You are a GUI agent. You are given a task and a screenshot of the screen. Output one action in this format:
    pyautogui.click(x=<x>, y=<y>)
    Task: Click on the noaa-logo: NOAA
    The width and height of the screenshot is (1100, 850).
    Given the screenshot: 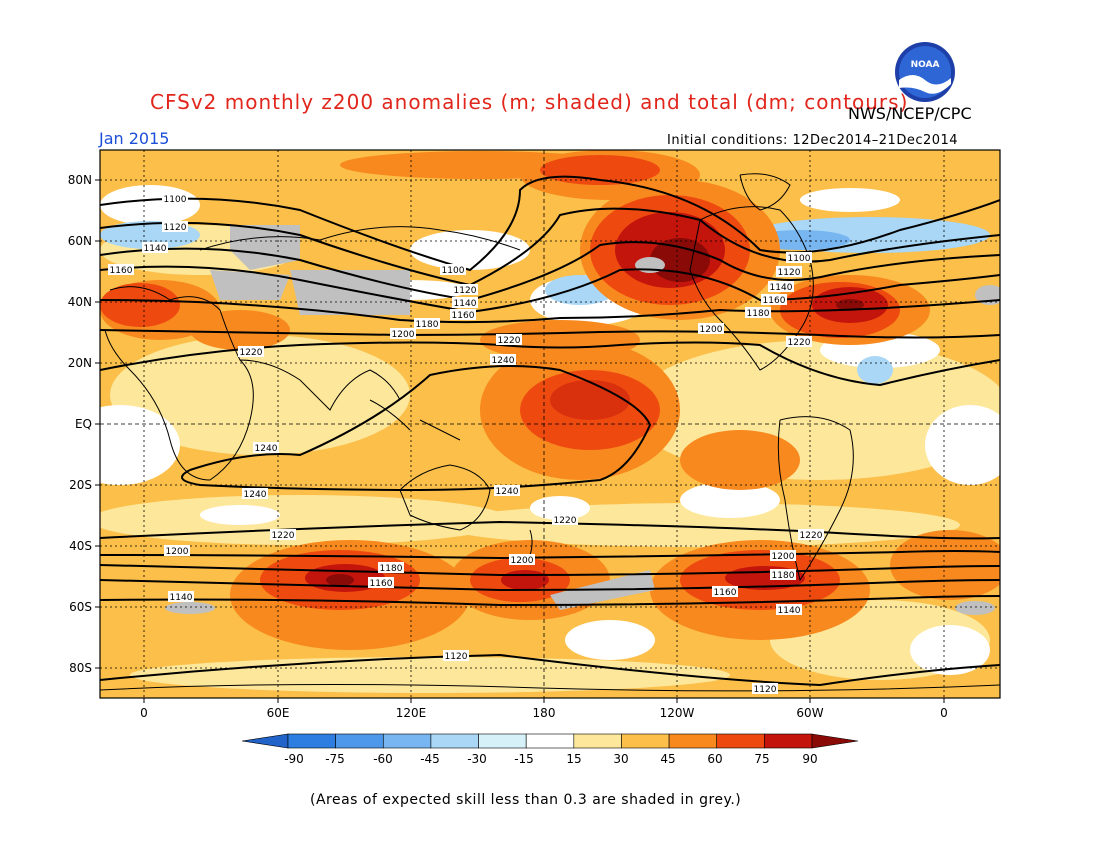 What is the action you would take?
    pyautogui.click(x=925, y=72)
    